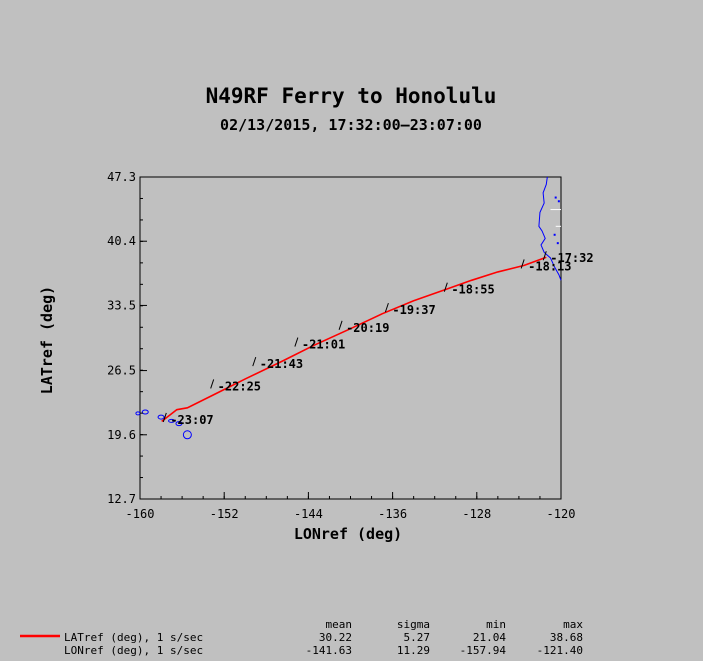 The width and height of the screenshot is (703, 661). What do you see at coordinates (121, 241) in the screenshot?
I see `y-tick-label: 40.4` at bounding box center [121, 241].